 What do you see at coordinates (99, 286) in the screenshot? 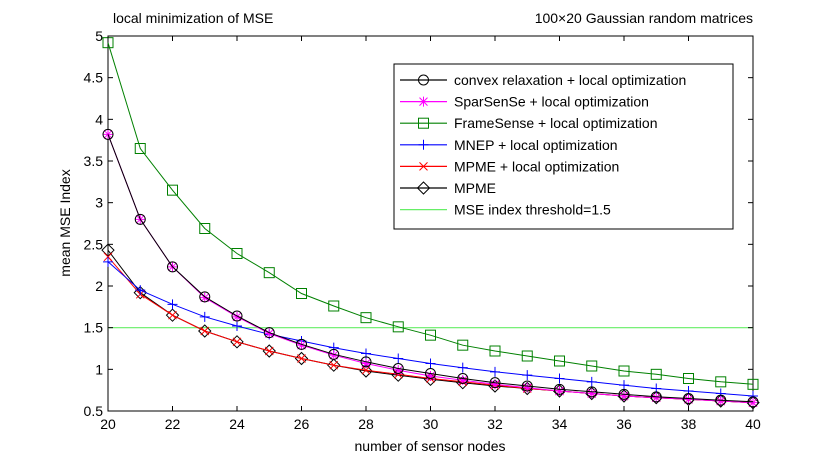
I see `y-tick-label: 2` at bounding box center [99, 286].